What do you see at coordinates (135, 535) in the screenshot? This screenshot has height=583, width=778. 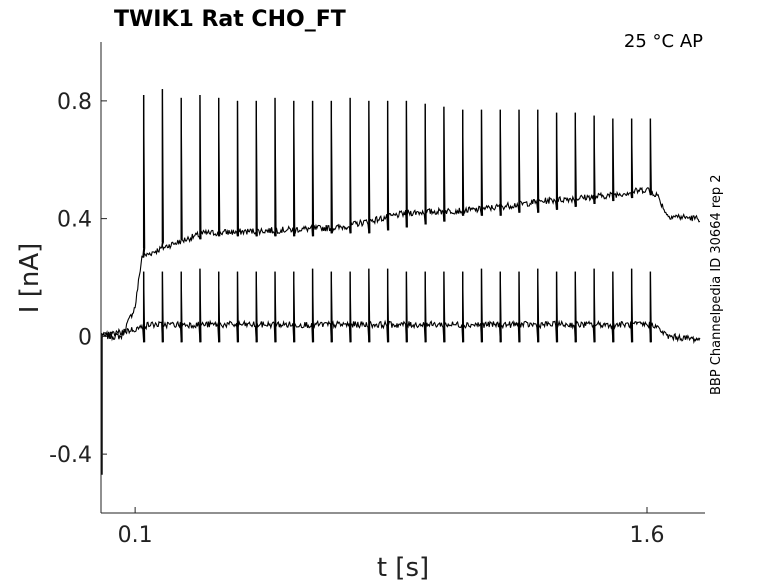 I see `x-tick-label: 0.1` at bounding box center [135, 535].